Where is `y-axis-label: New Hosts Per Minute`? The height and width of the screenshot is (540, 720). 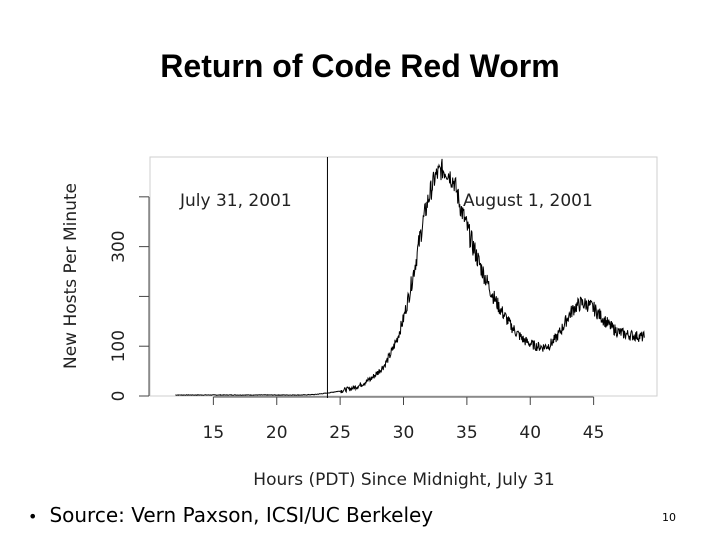 y-axis-label: New Hosts Per Minute is located at coordinates (71, 276).